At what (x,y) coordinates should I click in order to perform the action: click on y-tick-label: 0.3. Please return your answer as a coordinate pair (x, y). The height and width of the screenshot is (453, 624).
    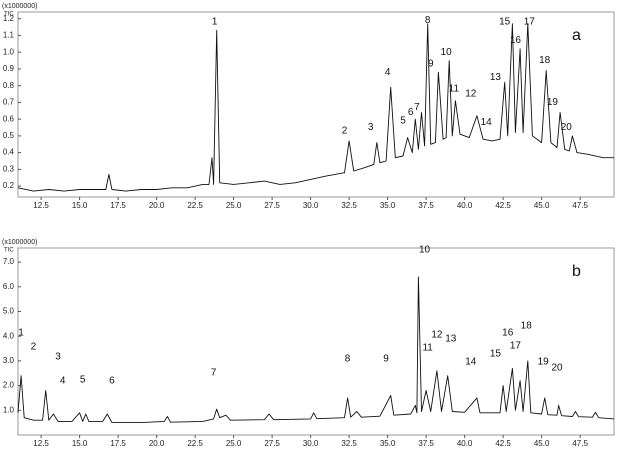
    Looking at the image, I should click on (9, 168).